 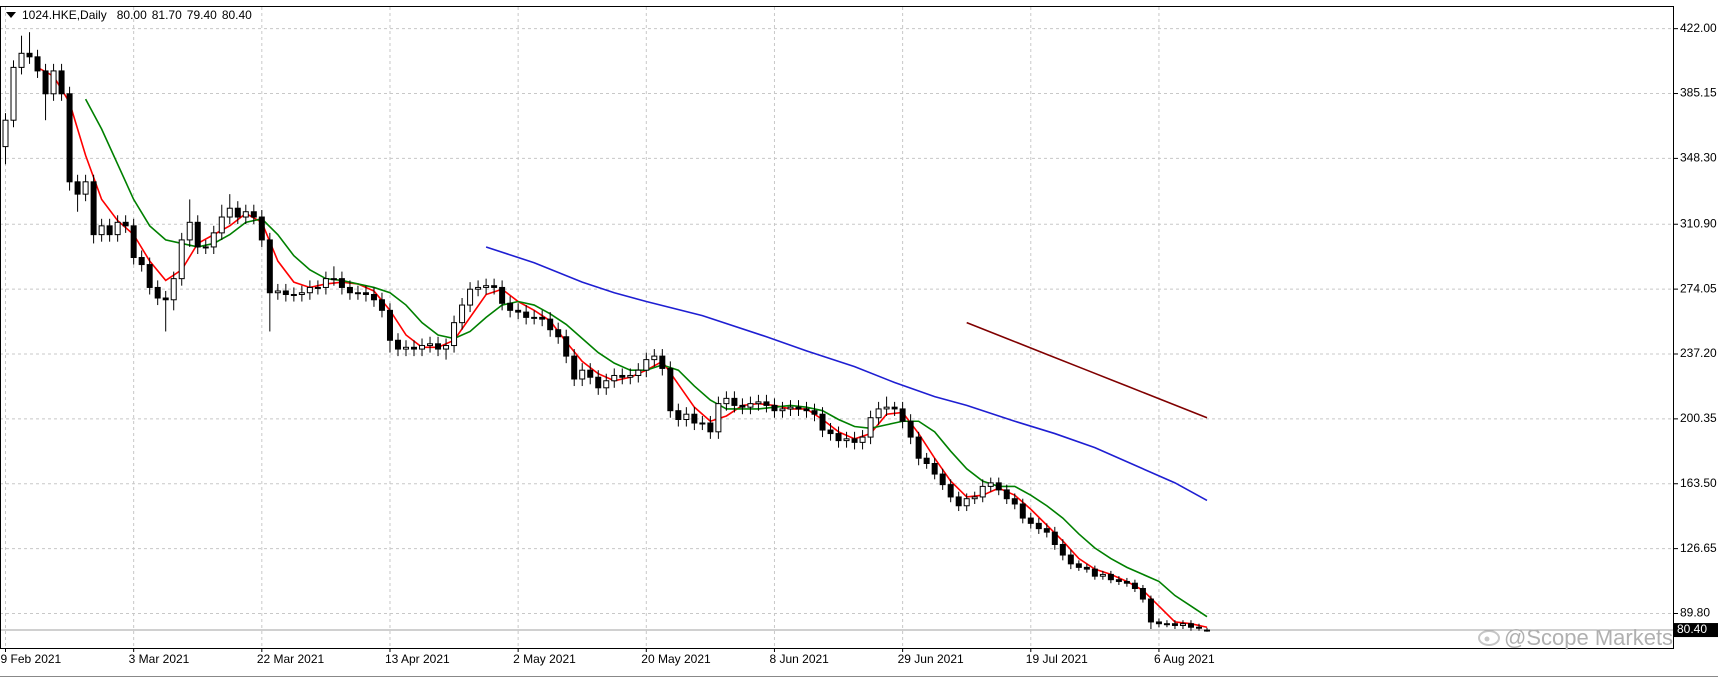 I want to click on current-price-label: 80.40, so click(x=1692, y=629).